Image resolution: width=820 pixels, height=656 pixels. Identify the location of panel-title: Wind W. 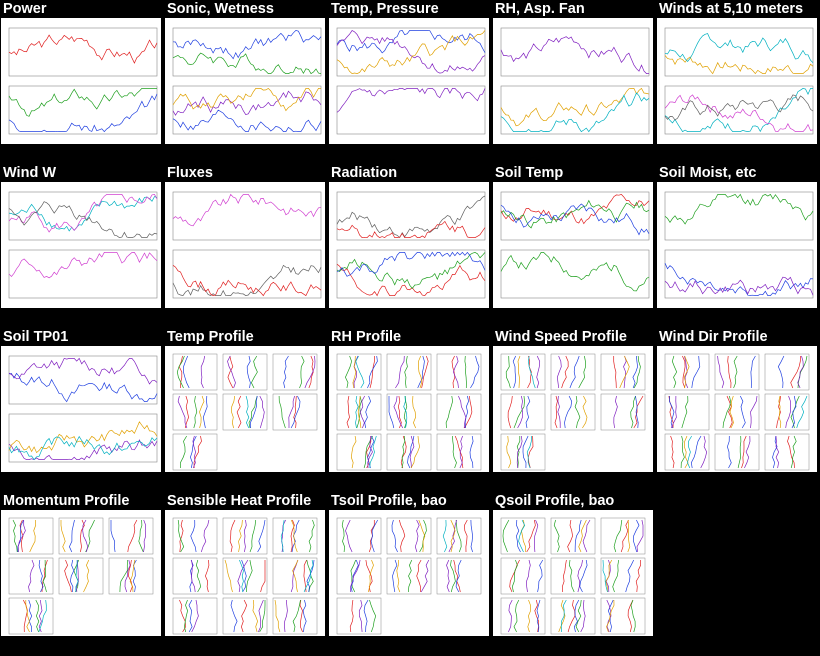
(30, 173).